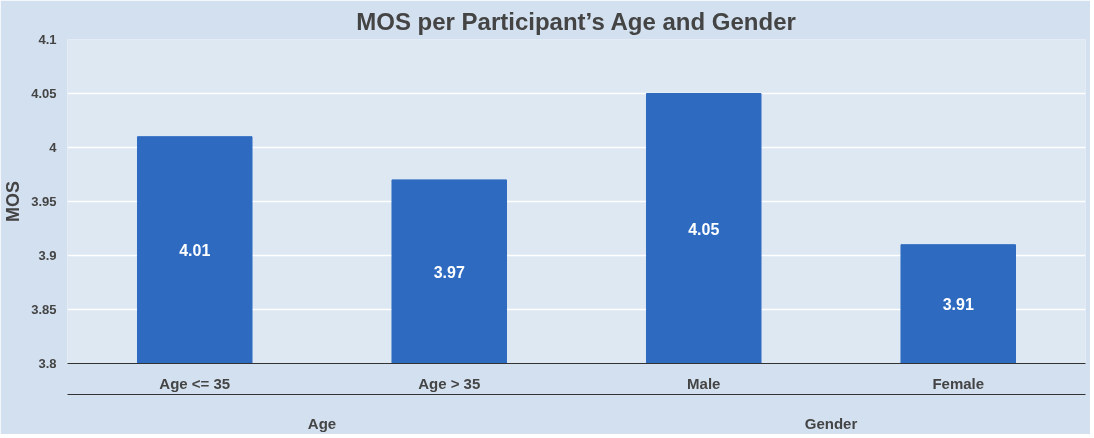  I want to click on y-tick-label: 3.95, so click(44, 201).